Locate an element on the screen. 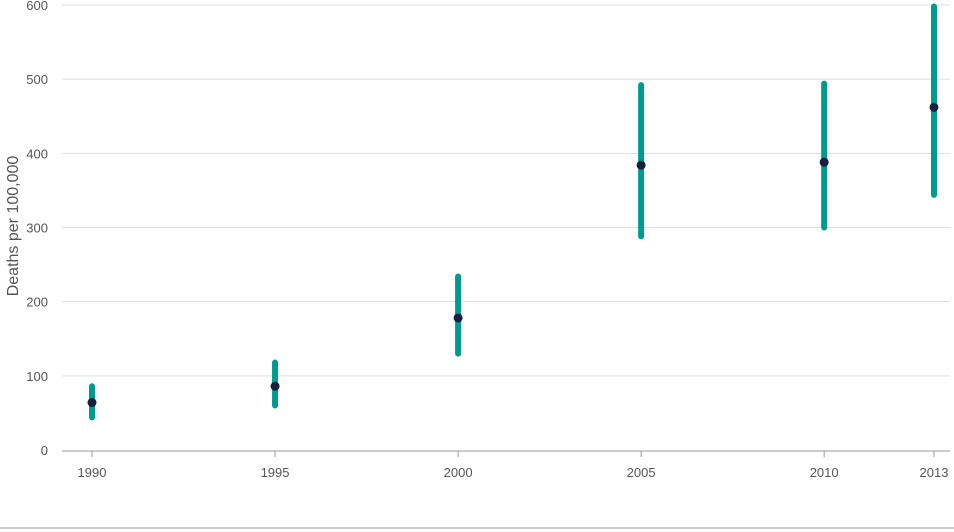  x-tick-label: 2005 is located at coordinates (641, 472).